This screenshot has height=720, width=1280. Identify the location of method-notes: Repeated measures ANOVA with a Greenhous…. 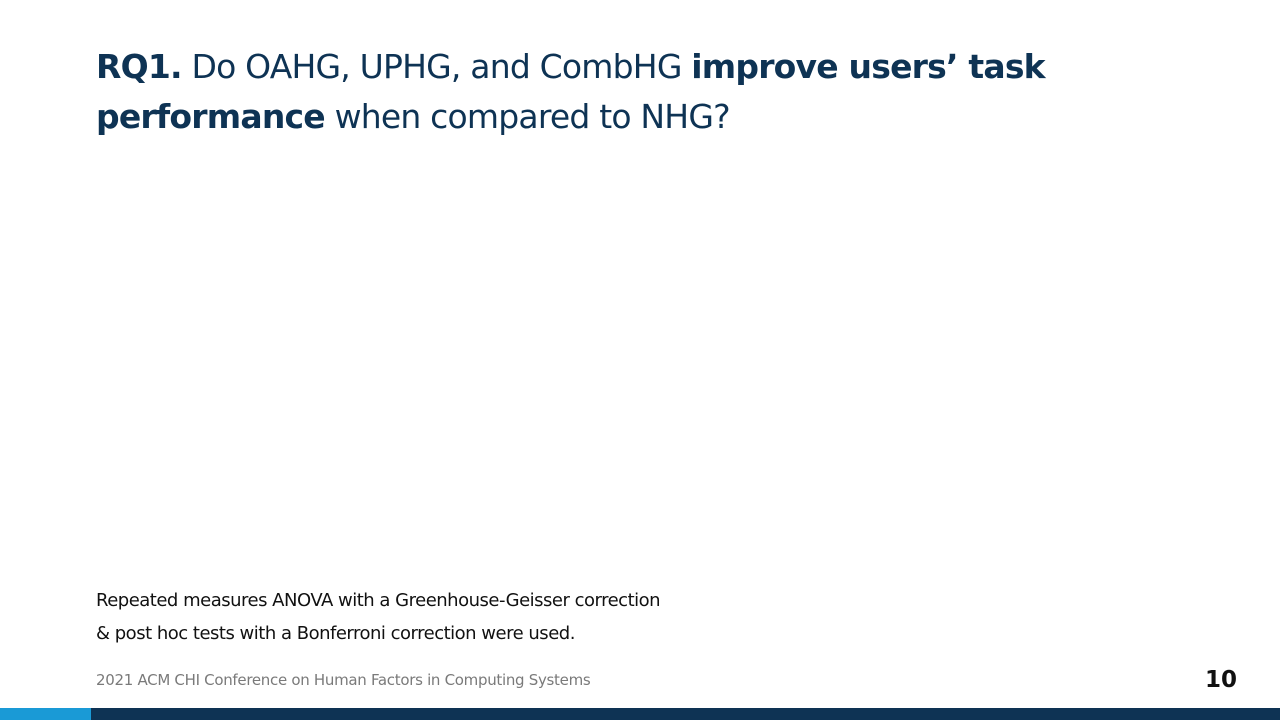
(446, 617).